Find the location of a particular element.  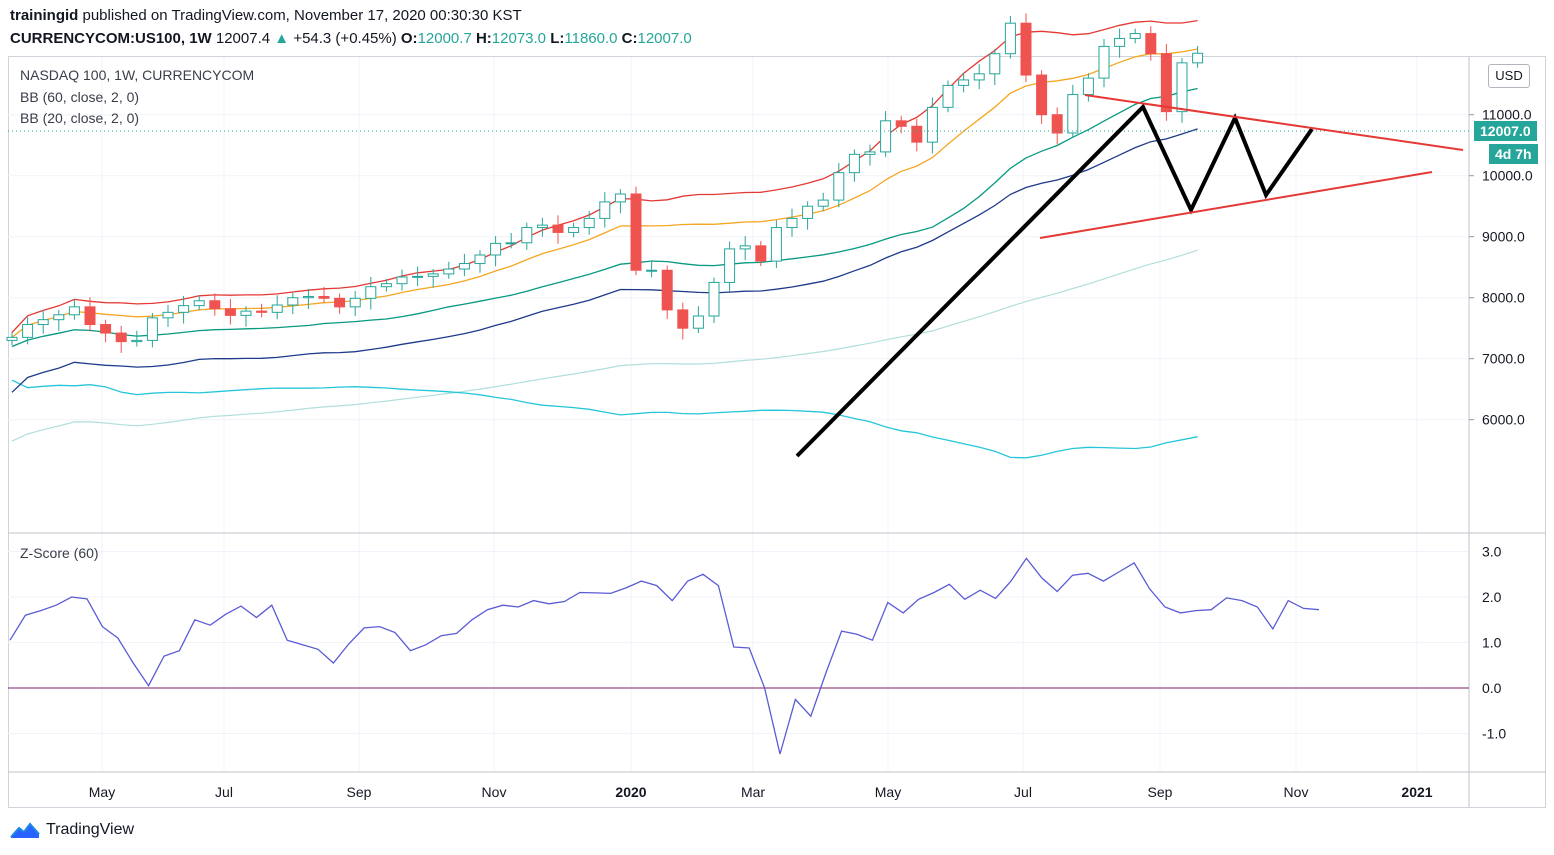

price-tick-label: 10000.0 is located at coordinates (1507, 176).